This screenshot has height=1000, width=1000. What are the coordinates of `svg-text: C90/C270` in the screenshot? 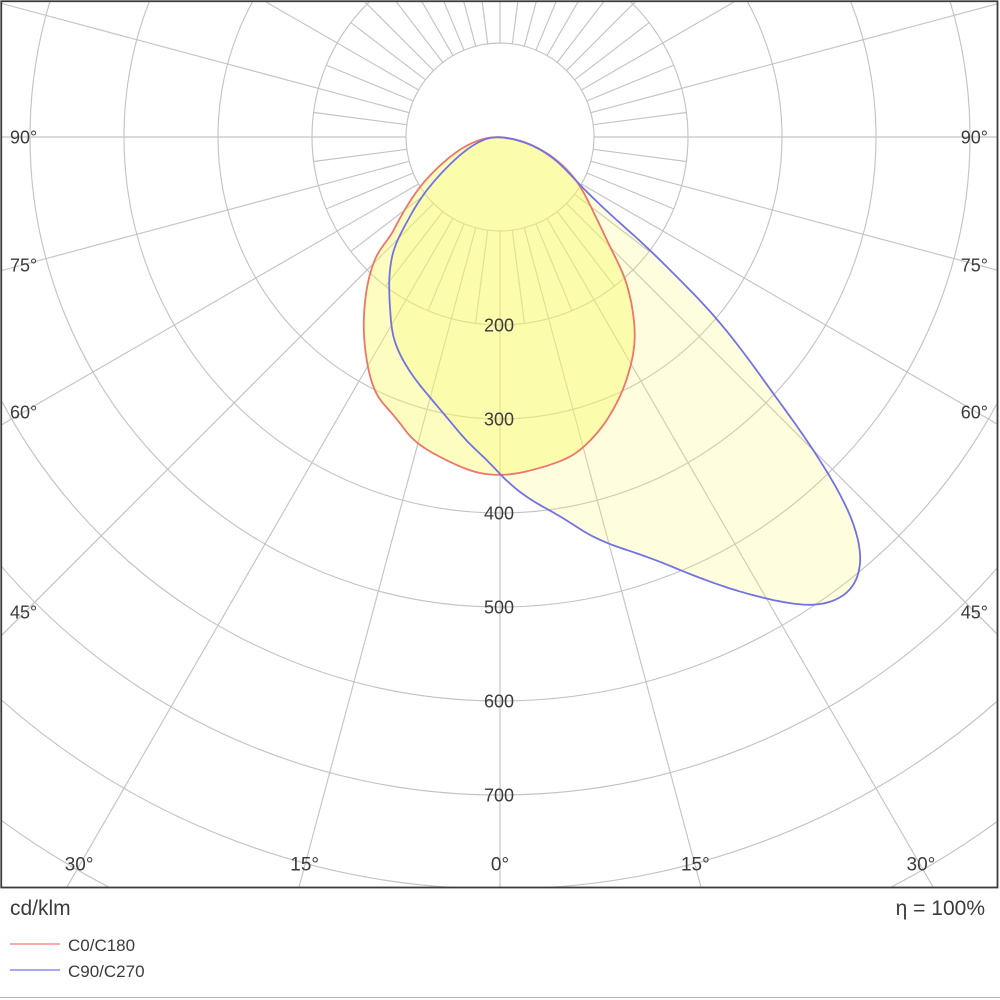 It's located at (106, 971).